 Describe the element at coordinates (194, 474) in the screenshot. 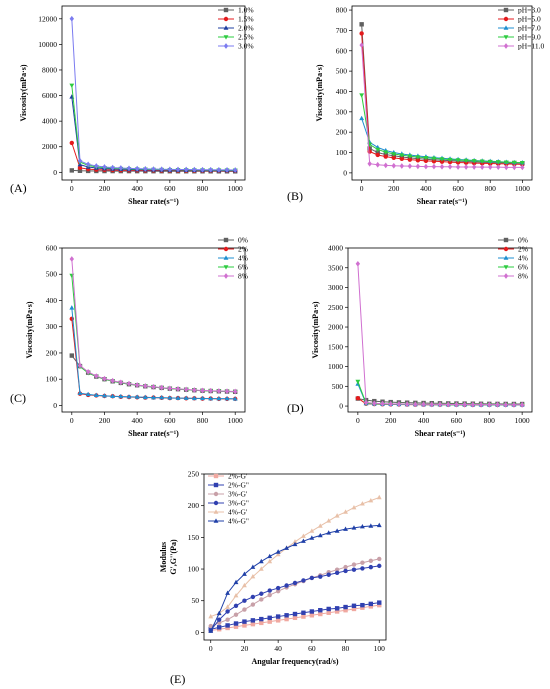

I see `y-tick-label: 250` at that location.